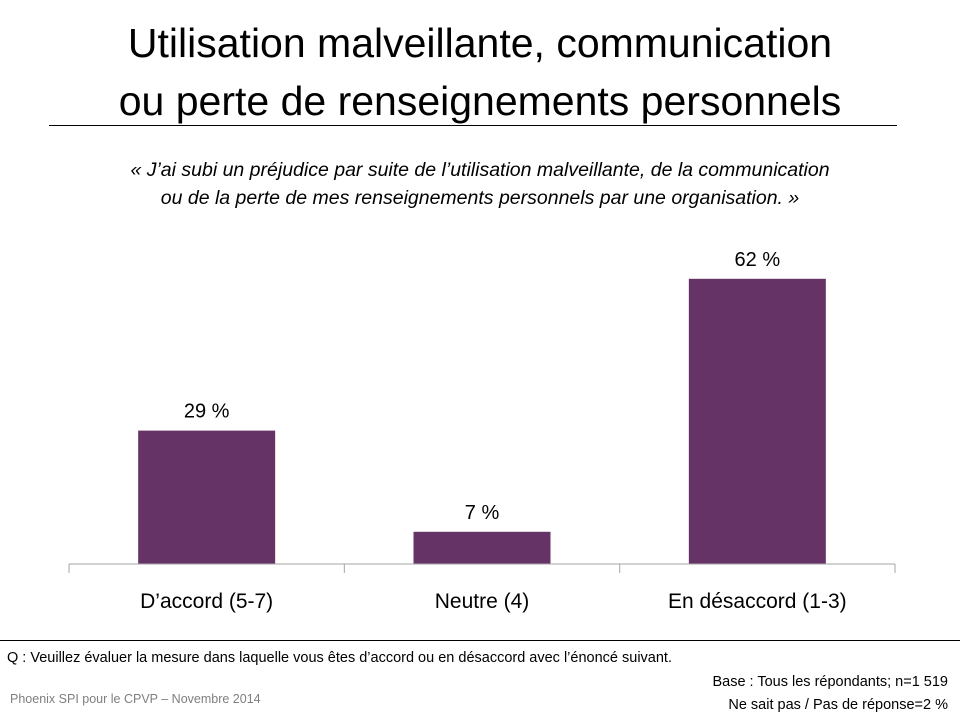  Describe the element at coordinates (206, 601) in the screenshot. I see `category-label-1: D’accord (5-7)` at that location.